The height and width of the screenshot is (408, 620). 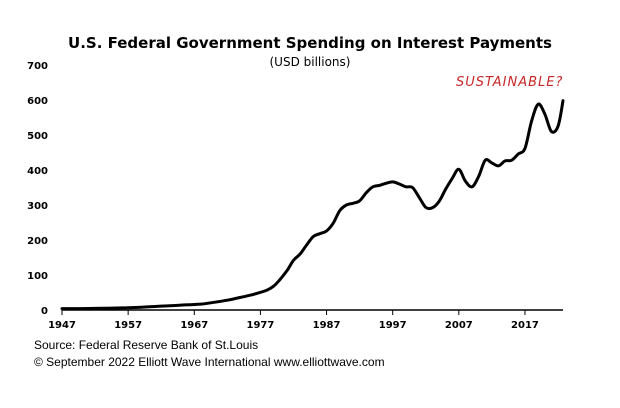 What do you see at coordinates (146, 345) in the screenshot?
I see `source-text: Source: Federal Reserve Bank of St.Louis` at bounding box center [146, 345].